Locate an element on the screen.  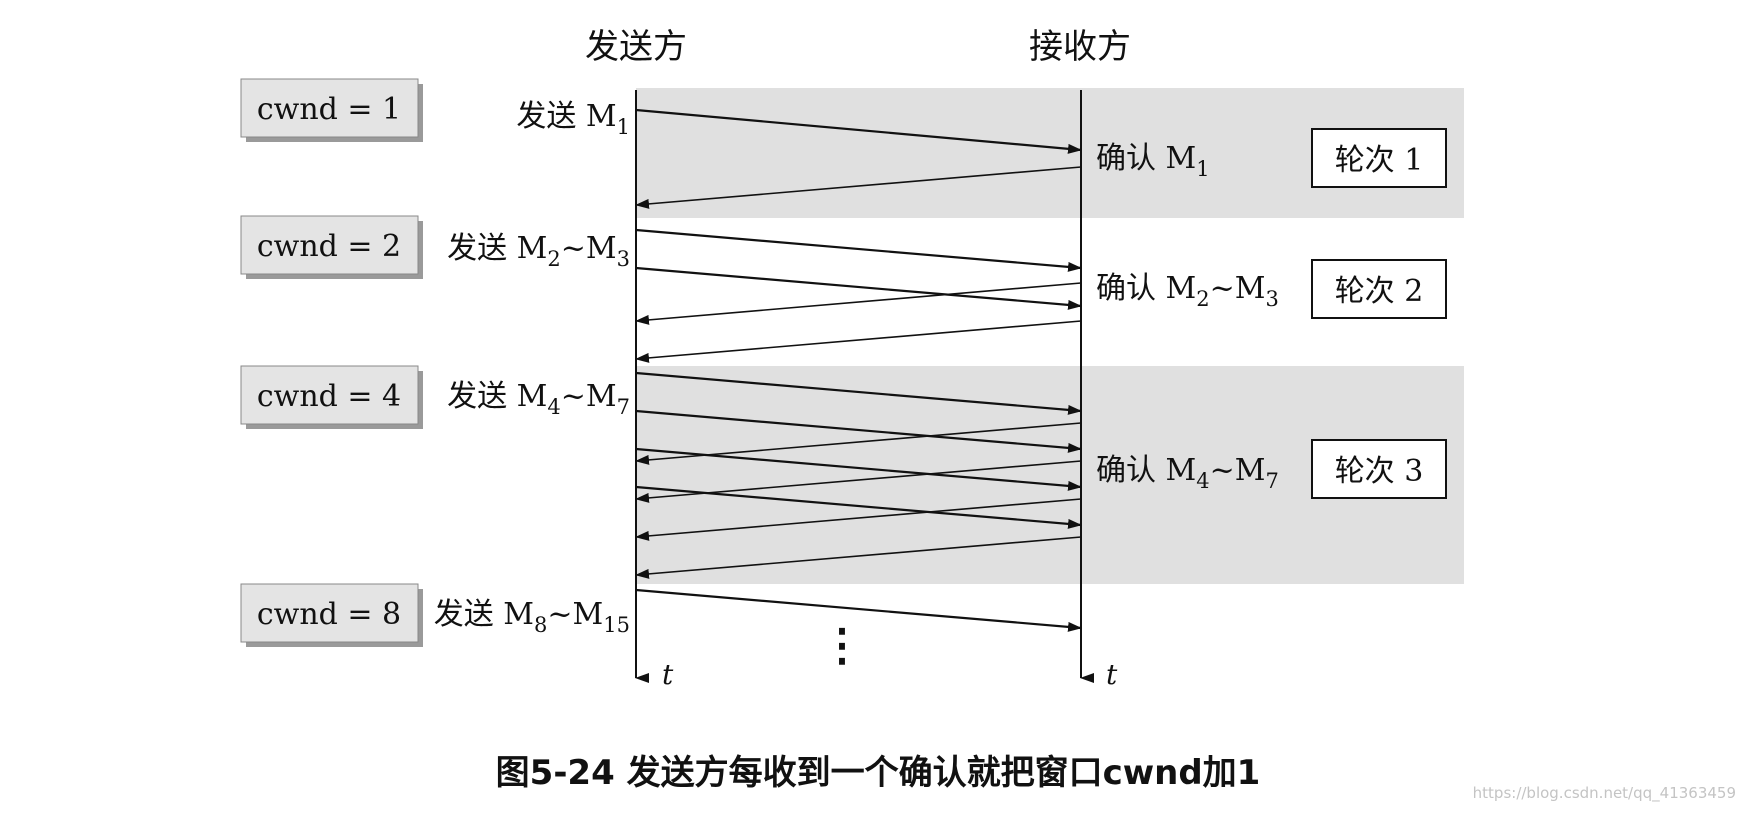
send-label-3: 发送 M4~M7 is located at coordinates (538, 399).